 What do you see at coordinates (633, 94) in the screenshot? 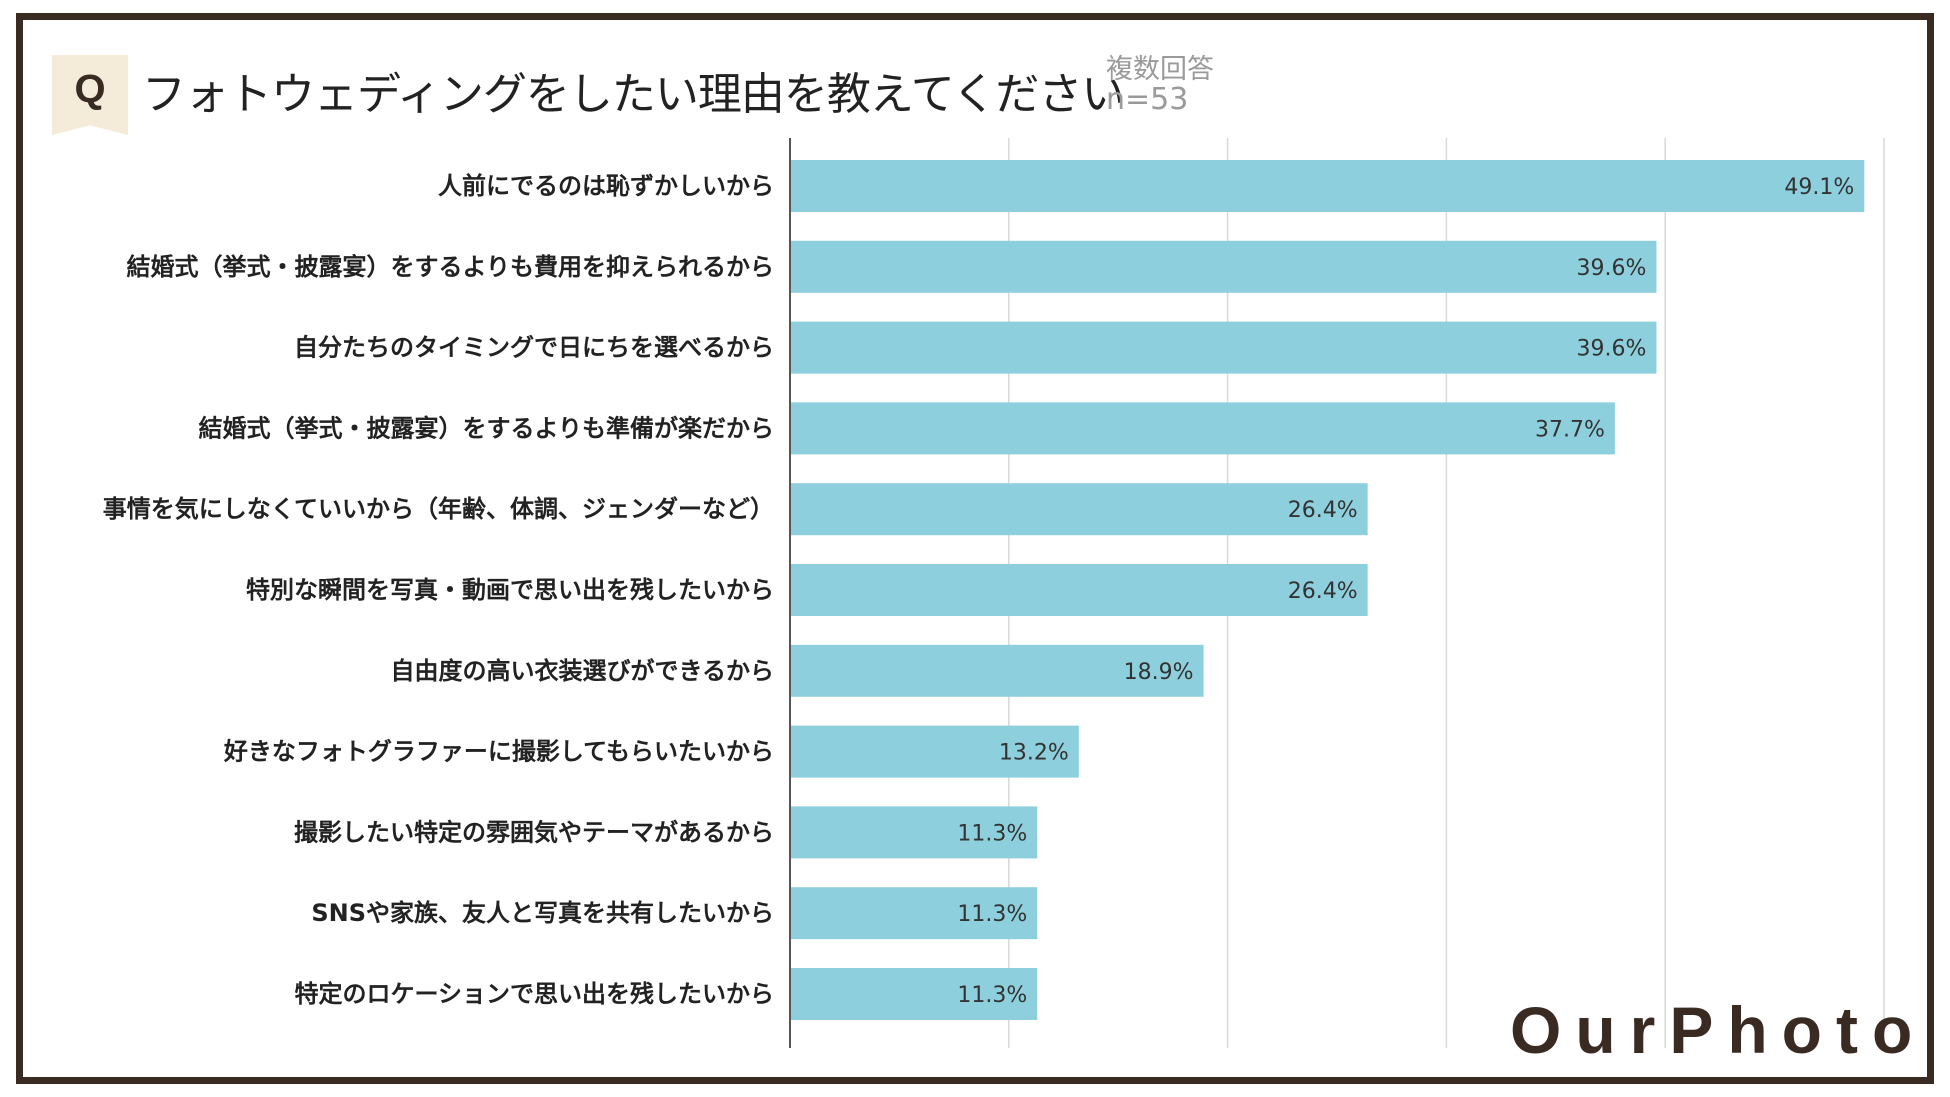
I see `chart-title: フォトウェディングをしたい理由を教えてください` at bounding box center [633, 94].